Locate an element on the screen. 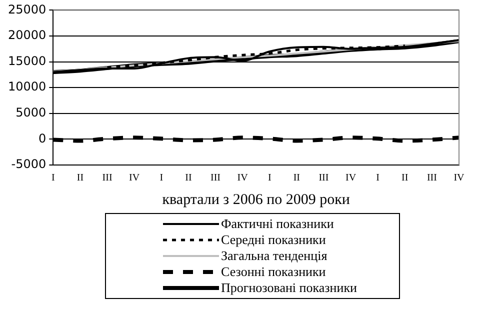 The image size is (504, 328). legend-label: Сезонні показники is located at coordinates (273, 272).